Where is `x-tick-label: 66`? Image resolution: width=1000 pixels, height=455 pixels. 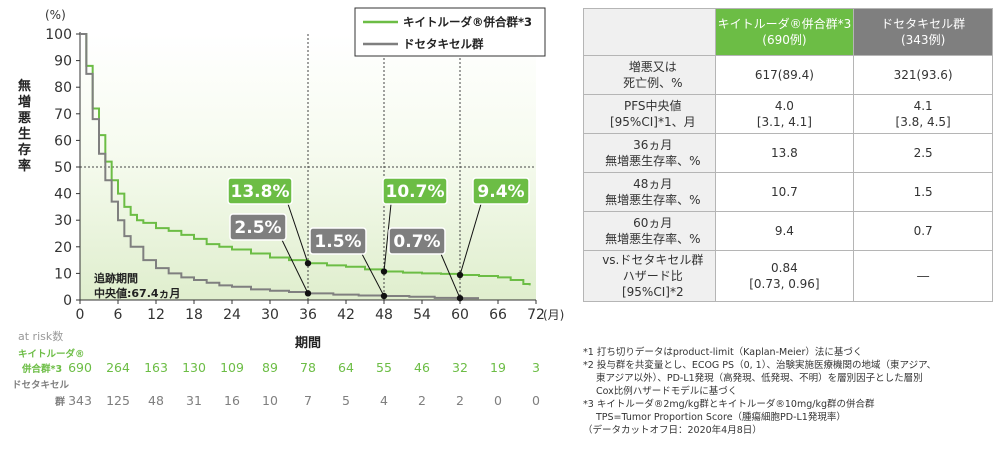 x-tick-label: 66 is located at coordinates (498, 315).